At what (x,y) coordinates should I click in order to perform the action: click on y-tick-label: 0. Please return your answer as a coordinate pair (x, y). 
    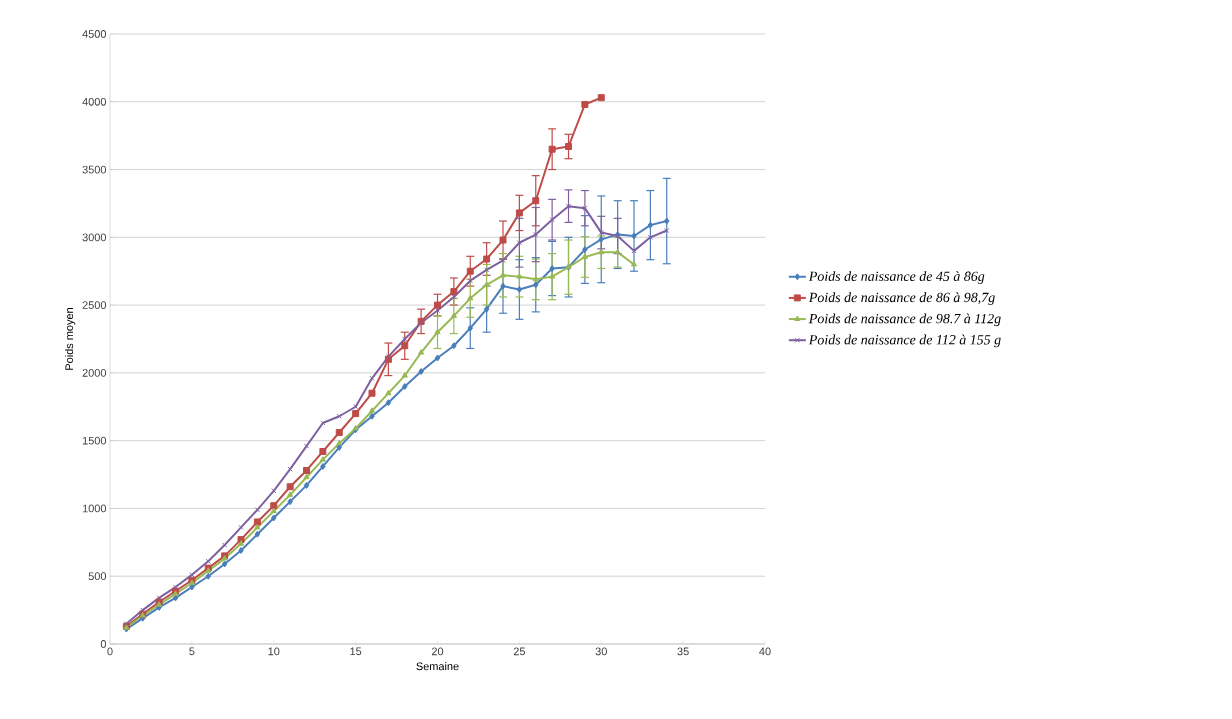
    Looking at the image, I should click on (103, 644).